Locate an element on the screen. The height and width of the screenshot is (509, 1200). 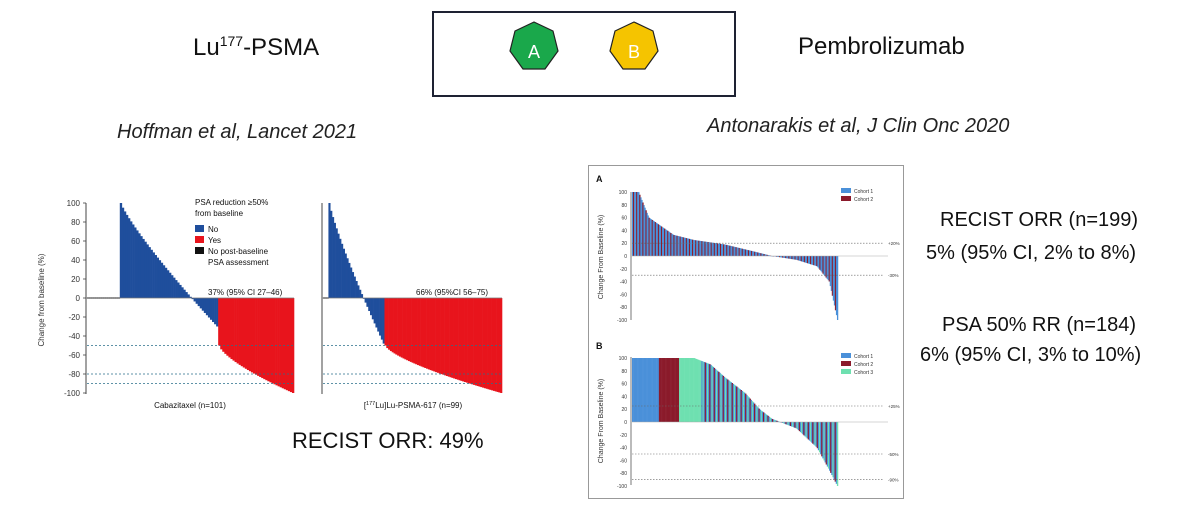
cohort-b-y-tick-label: -40 is located at coordinates (623, 449).